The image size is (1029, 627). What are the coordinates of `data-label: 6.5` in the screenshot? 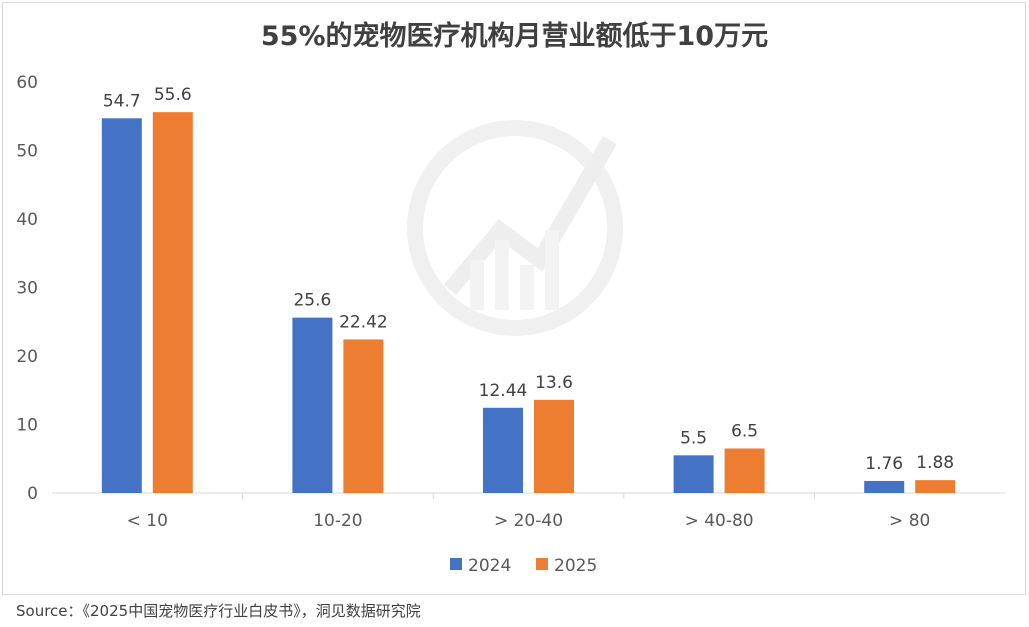 It's located at (744, 431).